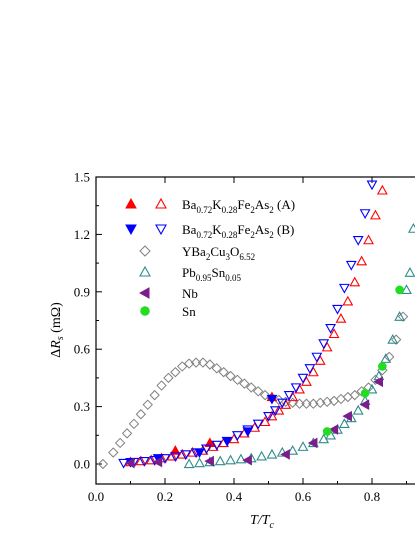 The height and width of the screenshot is (537, 415). What do you see at coordinates (82, 291) in the screenshot?
I see `y-tick-label: 0.9` at bounding box center [82, 291].